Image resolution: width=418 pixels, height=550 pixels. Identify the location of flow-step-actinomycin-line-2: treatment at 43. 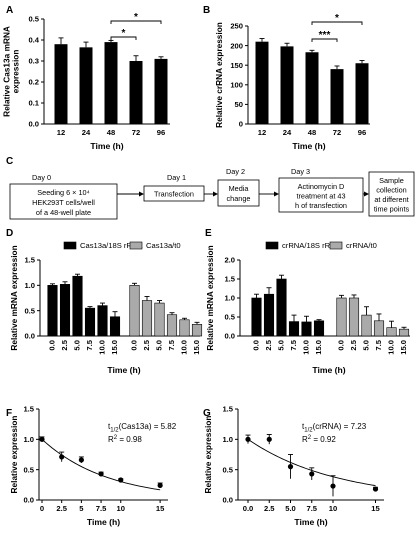
(320, 196).